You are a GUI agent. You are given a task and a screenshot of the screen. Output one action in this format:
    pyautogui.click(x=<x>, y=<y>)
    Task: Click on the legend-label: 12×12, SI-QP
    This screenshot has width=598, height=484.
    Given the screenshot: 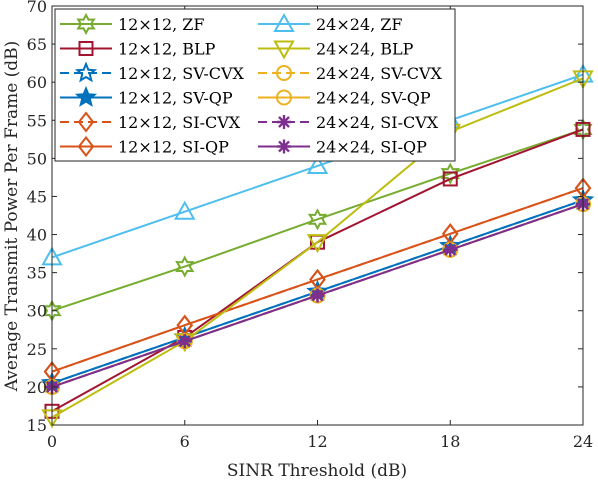 What is the action you would take?
    pyautogui.click(x=173, y=147)
    